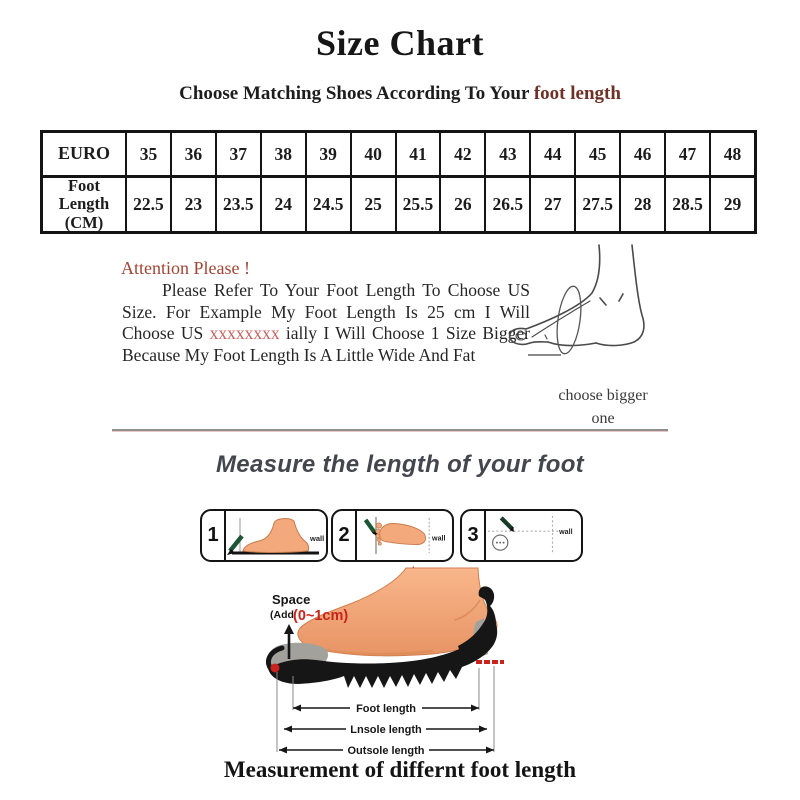 This screenshot has height=800, width=800. I want to click on foot-length-label: Foot length, so click(386, 709).